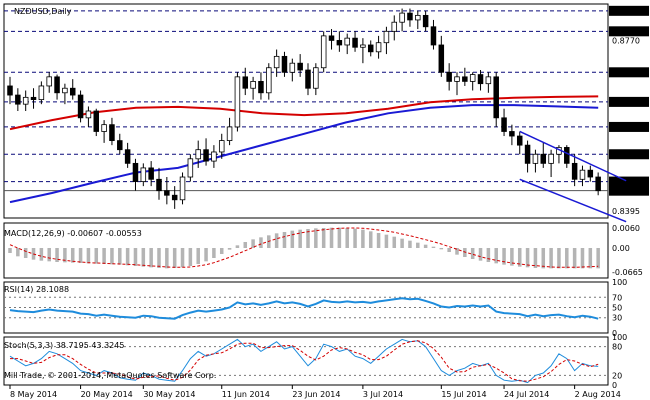  Describe the element at coordinates (617, 347) in the screenshot. I see `axis-tick-label: 80` at that location.